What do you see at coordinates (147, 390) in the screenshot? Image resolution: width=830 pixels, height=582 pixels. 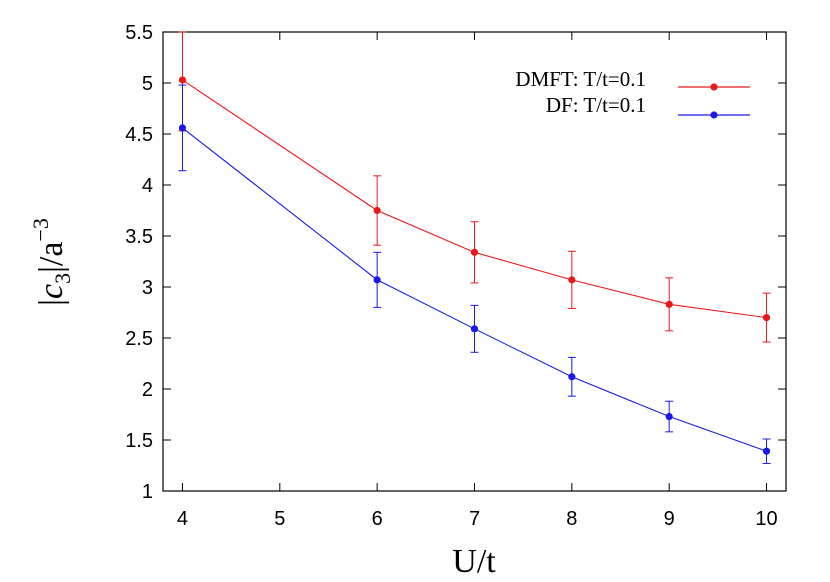 I see `y-tick-label: 2` at bounding box center [147, 390].